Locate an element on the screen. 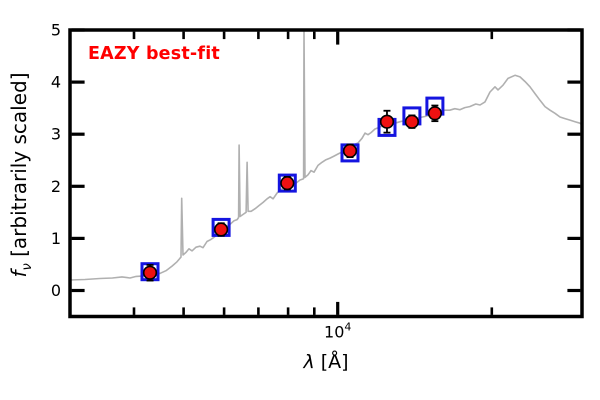 The width and height of the screenshot is (600, 400). y-tick-label: 3 is located at coordinates (56, 134).